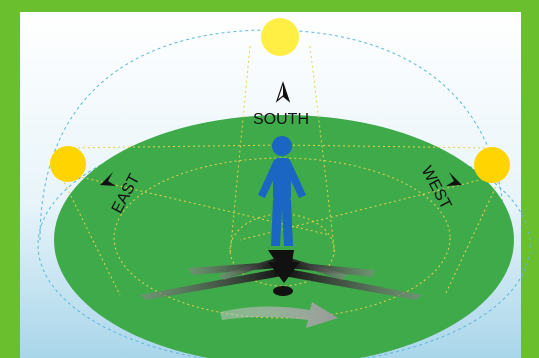  What do you see at coordinates (281, 119) in the screenshot?
I see `label-south: SOUTH` at bounding box center [281, 119].